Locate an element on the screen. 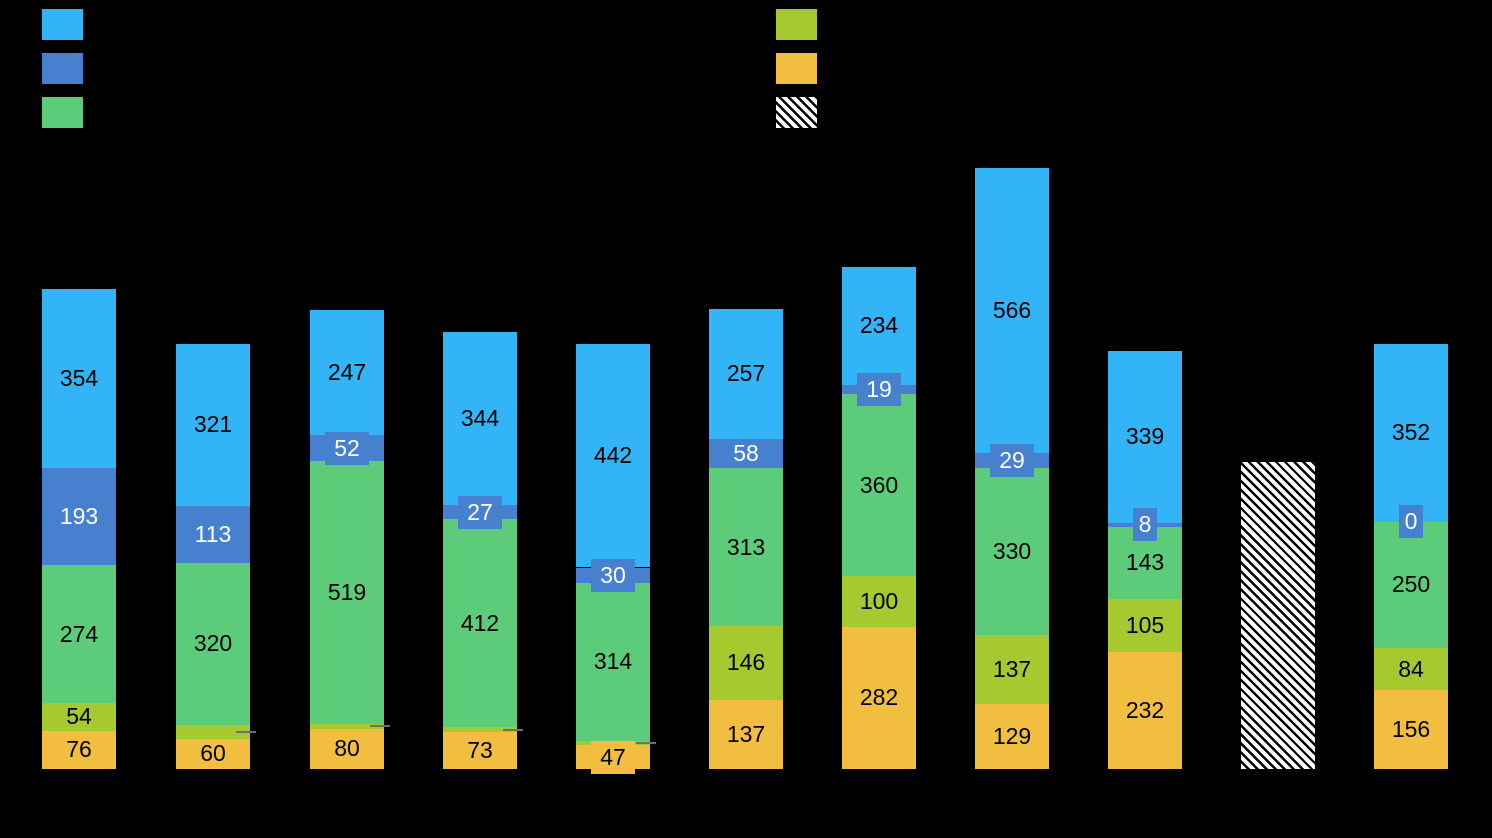 This screenshot has height=838, width=1492. bar-3-segment-orange is located at coordinates (347, 748).